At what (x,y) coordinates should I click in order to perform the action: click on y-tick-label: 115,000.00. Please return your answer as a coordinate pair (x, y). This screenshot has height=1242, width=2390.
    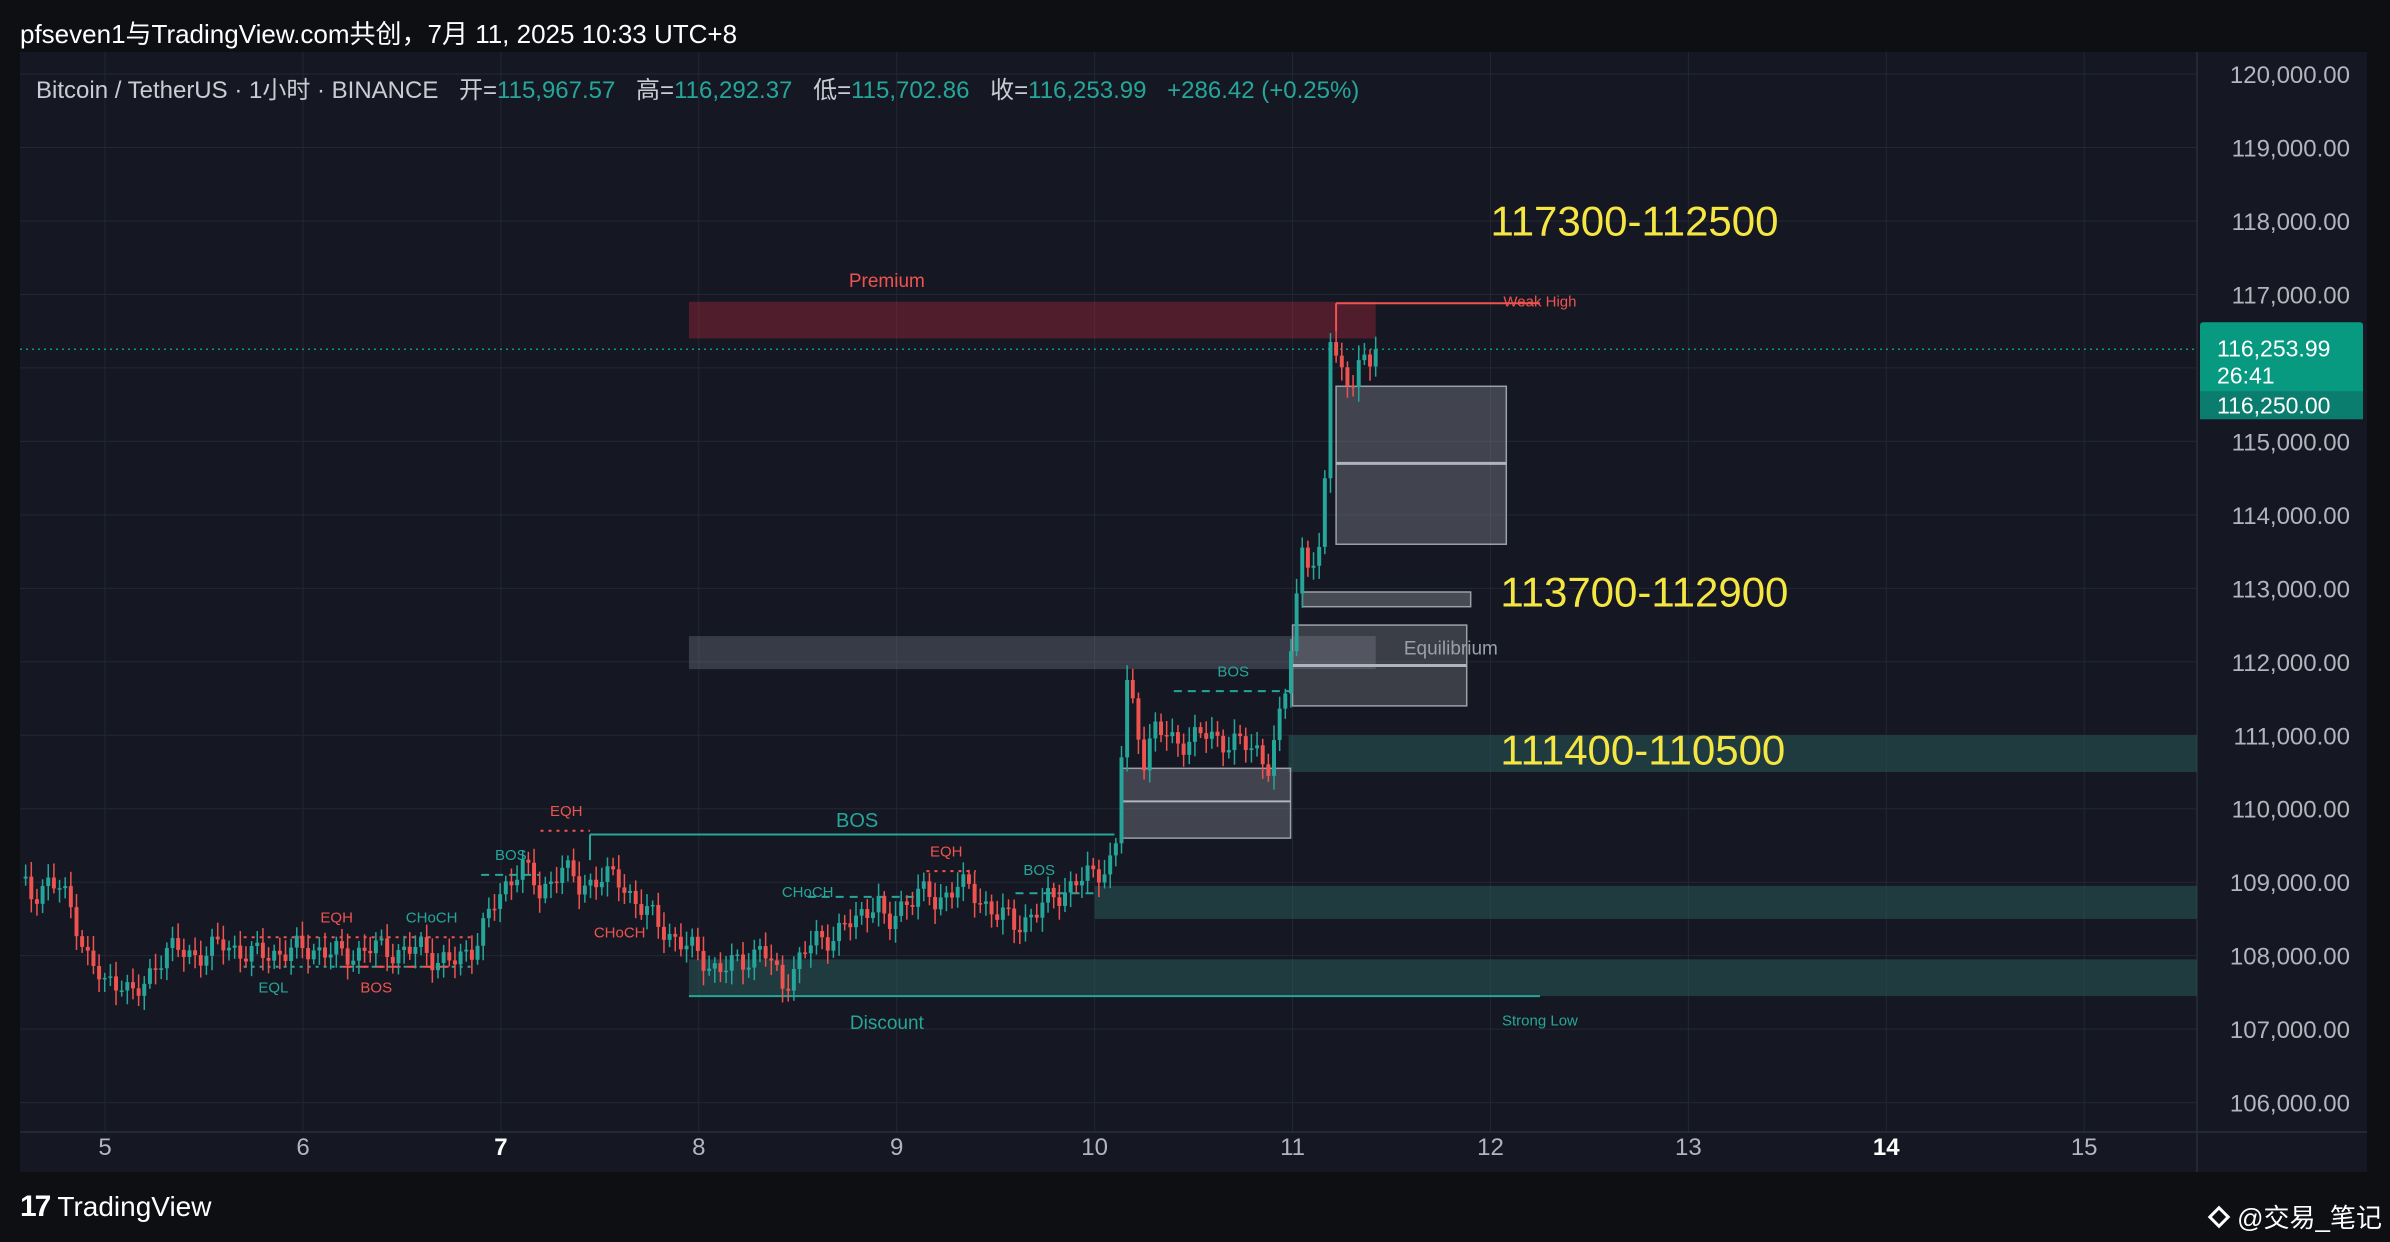
    Looking at the image, I should click on (2291, 442).